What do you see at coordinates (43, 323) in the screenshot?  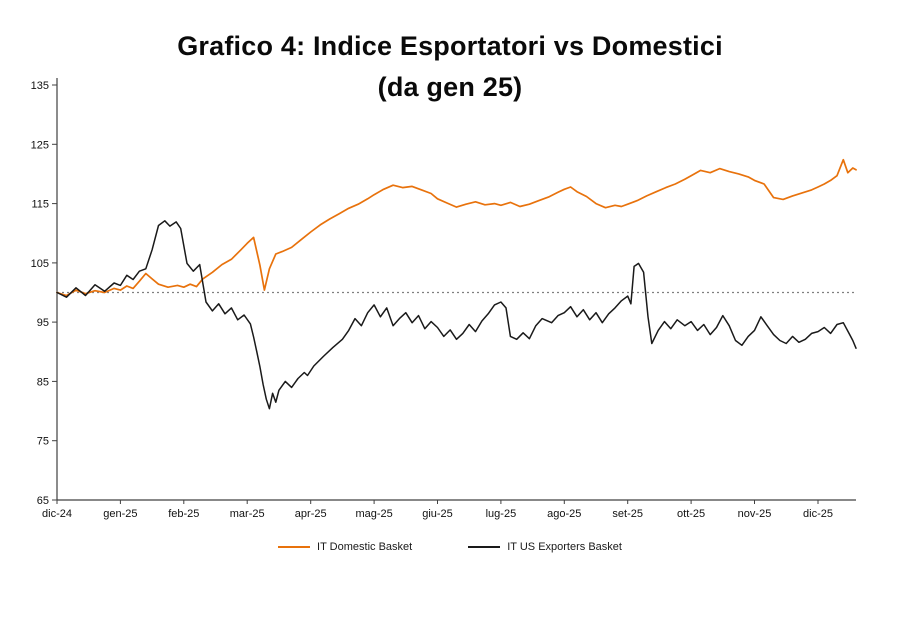 I see `y-tick-label: 95` at bounding box center [43, 323].